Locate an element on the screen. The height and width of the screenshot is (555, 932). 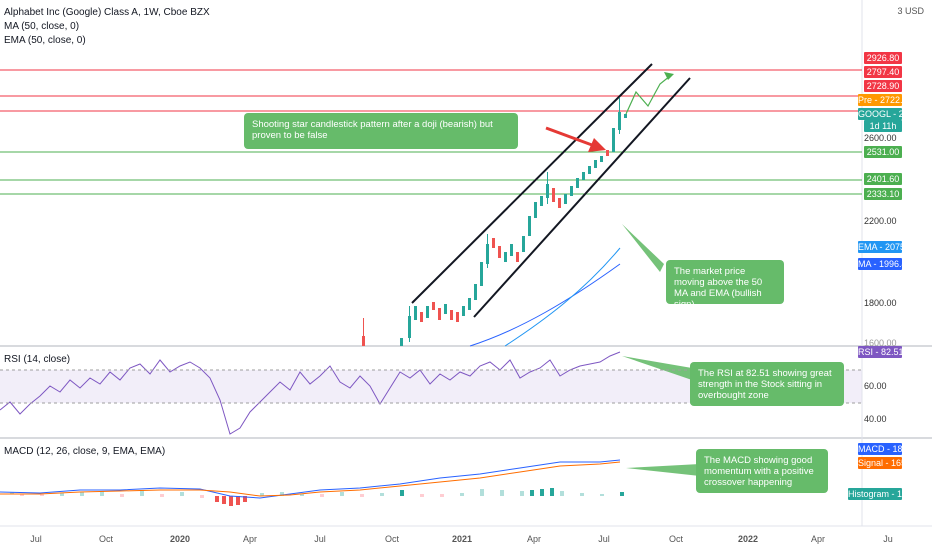
signal-value-tag: Signal - 165.95 is located at coordinates (888, 463).